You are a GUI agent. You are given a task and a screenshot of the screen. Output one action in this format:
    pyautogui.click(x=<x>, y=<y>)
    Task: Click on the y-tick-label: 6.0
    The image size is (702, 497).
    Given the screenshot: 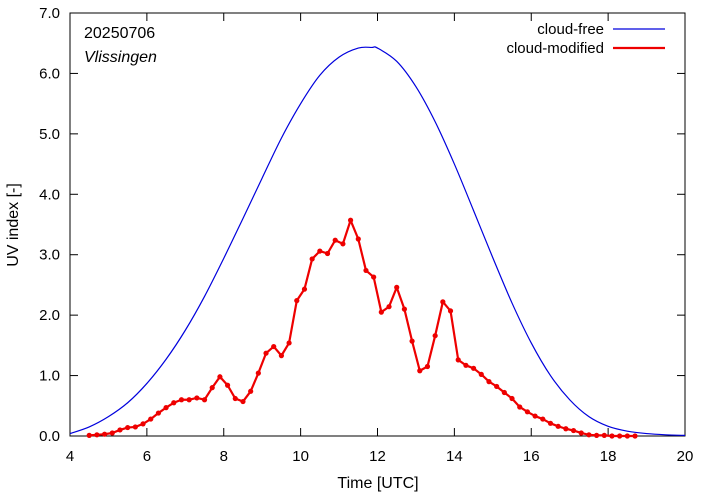 What is the action you would take?
    pyautogui.click(x=49, y=73)
    